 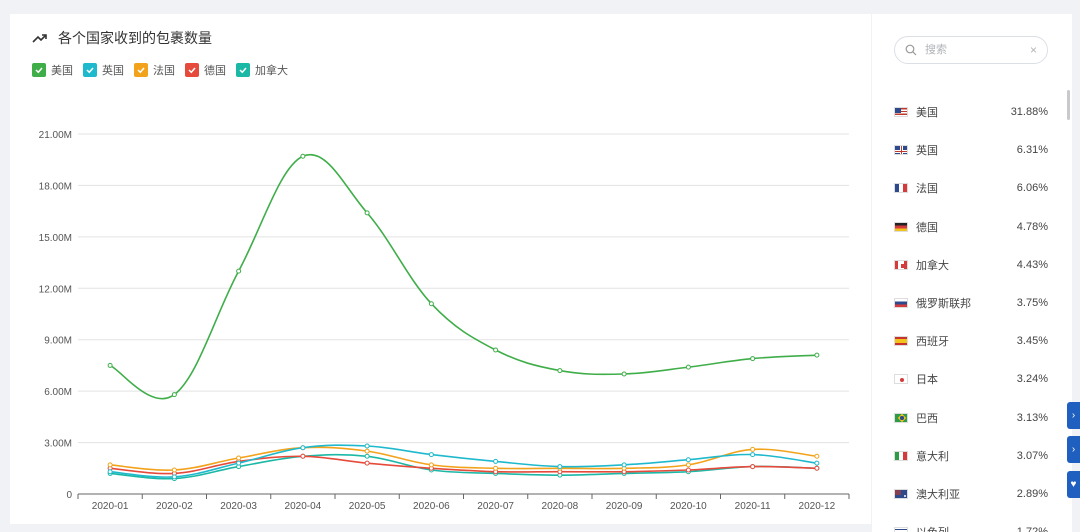 I want to click on x-tick-label: 2020-06, so click(x=431, y=506).